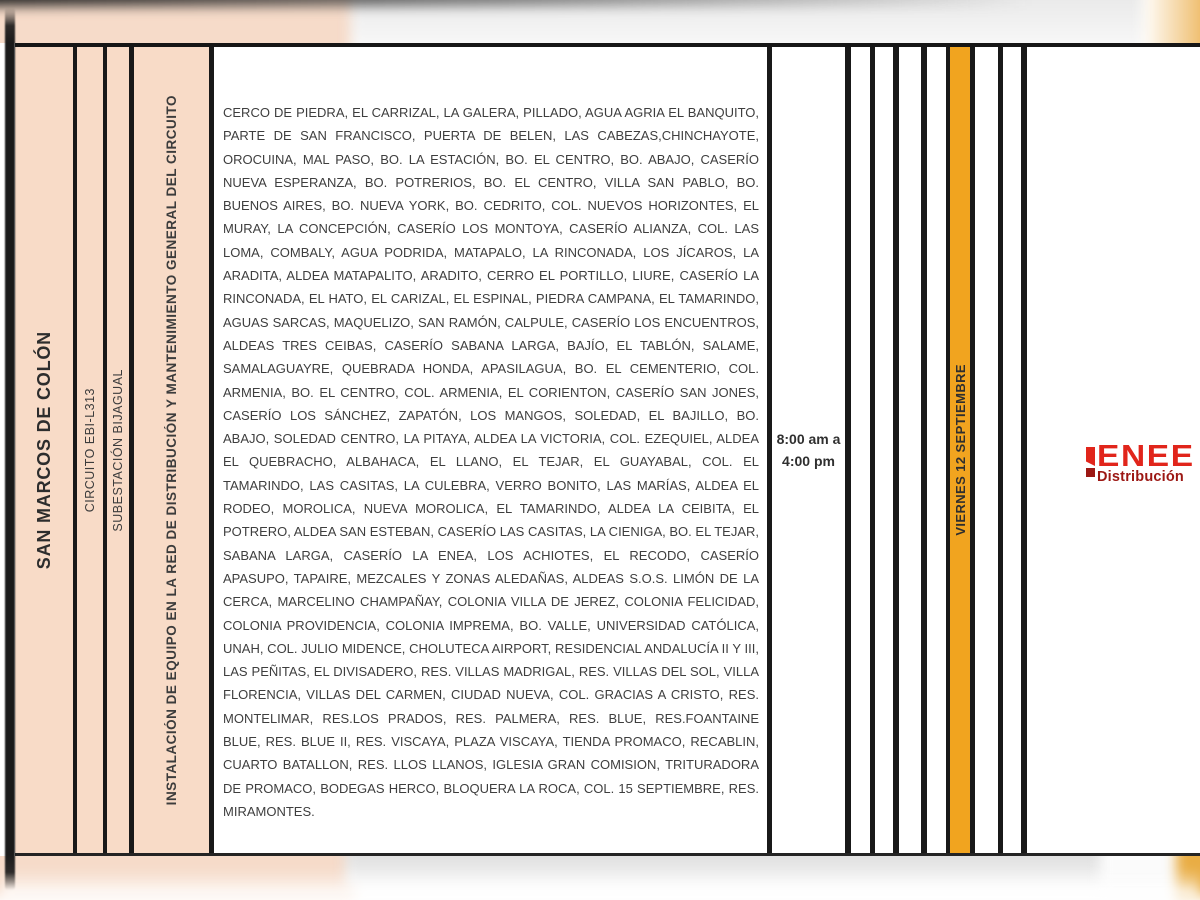 The image size is (1200, 900). I want to click on date-label: VIERNES 12 SEPTIEMBRE, so click(960, 450).